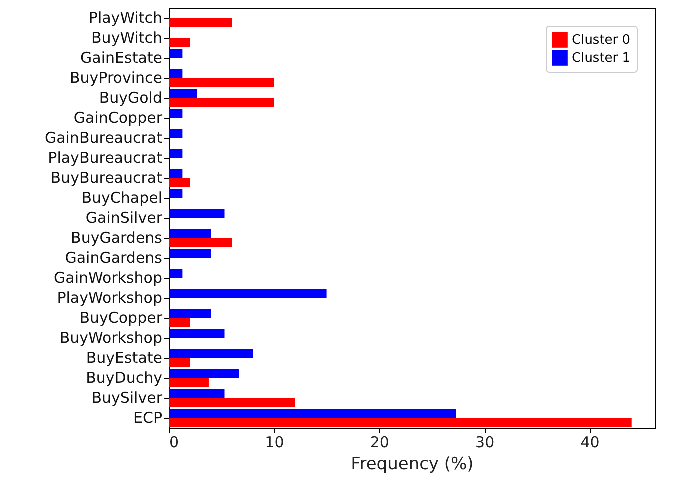 The width and height of the screenshot is (674, 480). What do you see at coordinates (122, 198) in the screenshot?
I see `y-tick-label: BuyChapel` at bounding box center [122, 198].